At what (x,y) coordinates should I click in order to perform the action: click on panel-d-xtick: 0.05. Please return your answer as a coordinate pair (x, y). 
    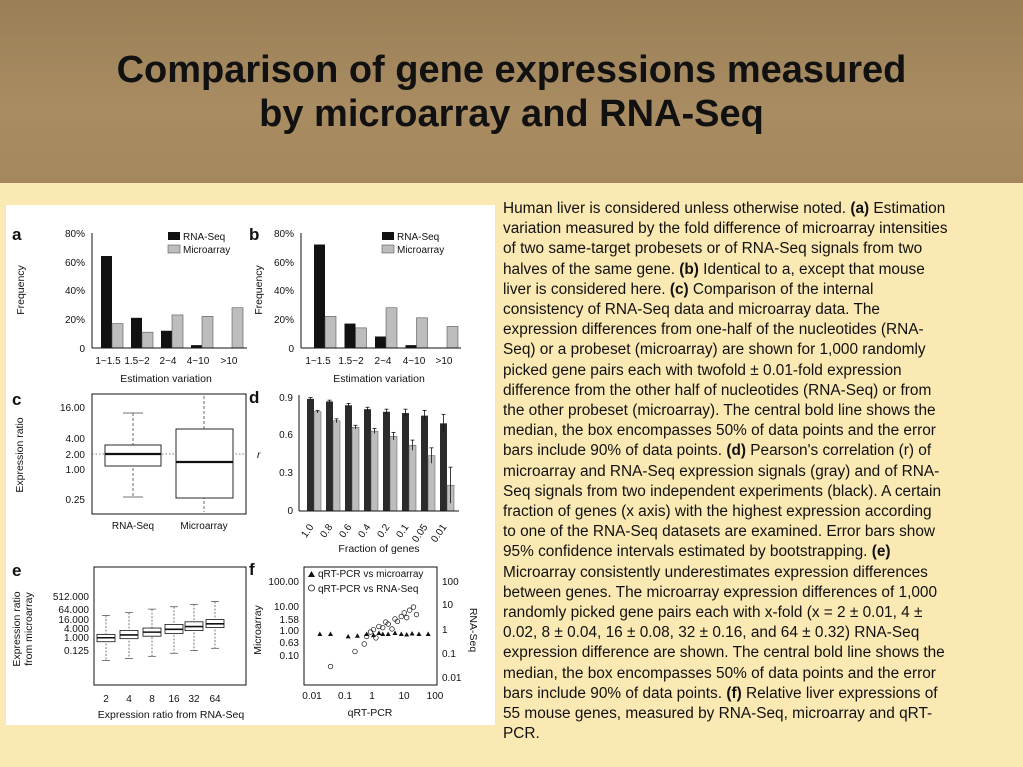
    Looking at the image, I should click on (420, 533).